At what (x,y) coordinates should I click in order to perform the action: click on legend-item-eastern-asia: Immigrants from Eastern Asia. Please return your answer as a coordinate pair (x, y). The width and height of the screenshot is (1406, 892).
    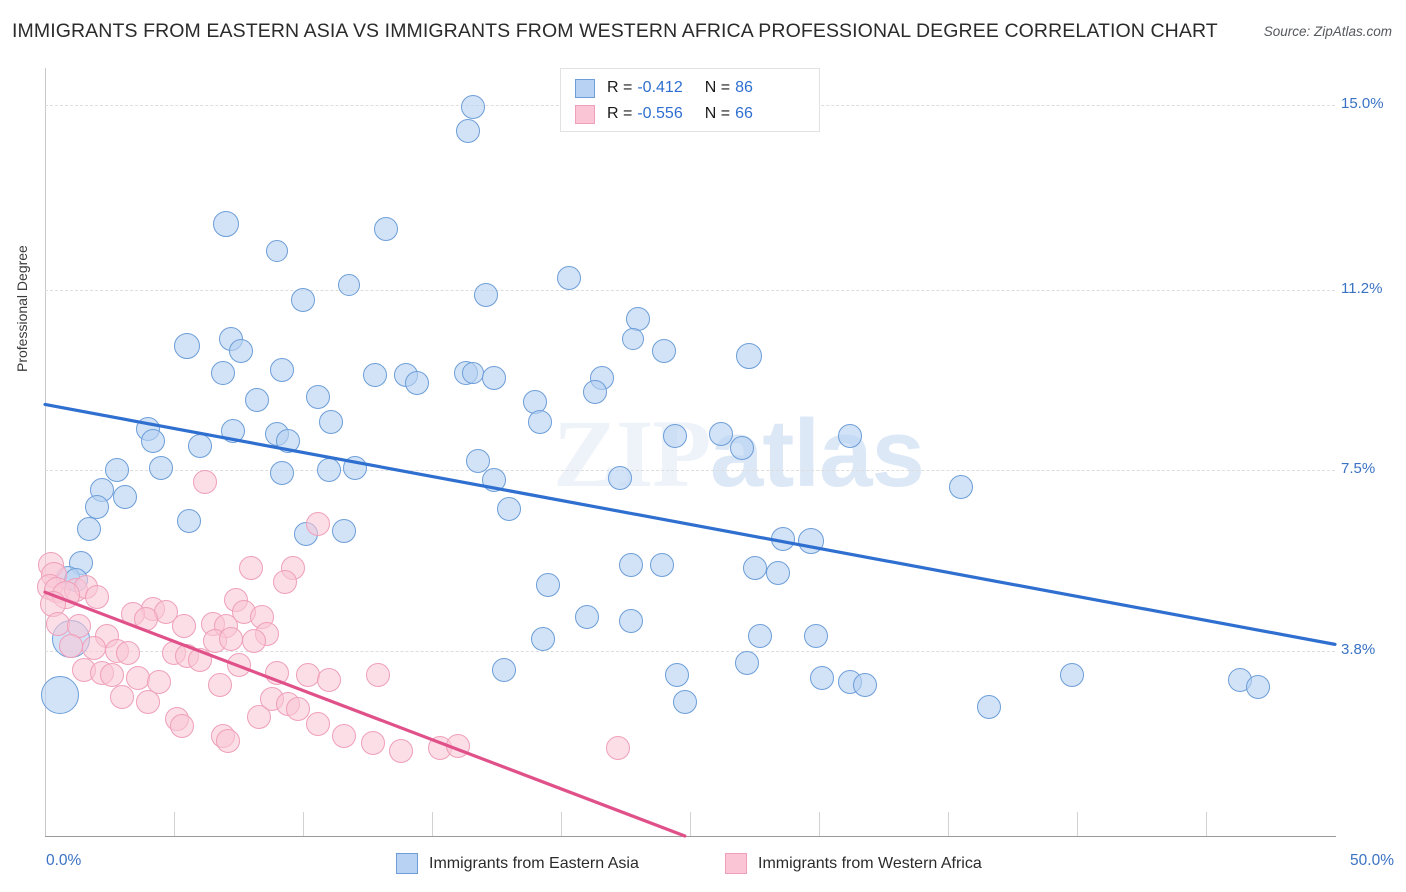
    Looking at the image, I should click on (517, 863).